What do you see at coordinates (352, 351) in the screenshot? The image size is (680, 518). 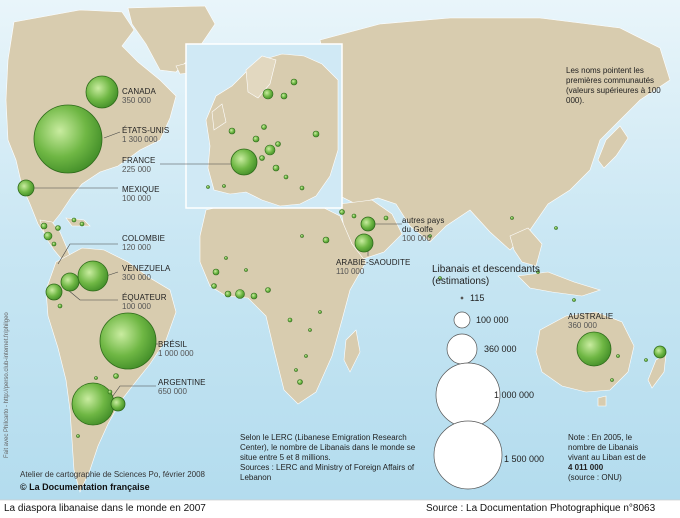 I see `madagascar` at bounding box center [352, 351].